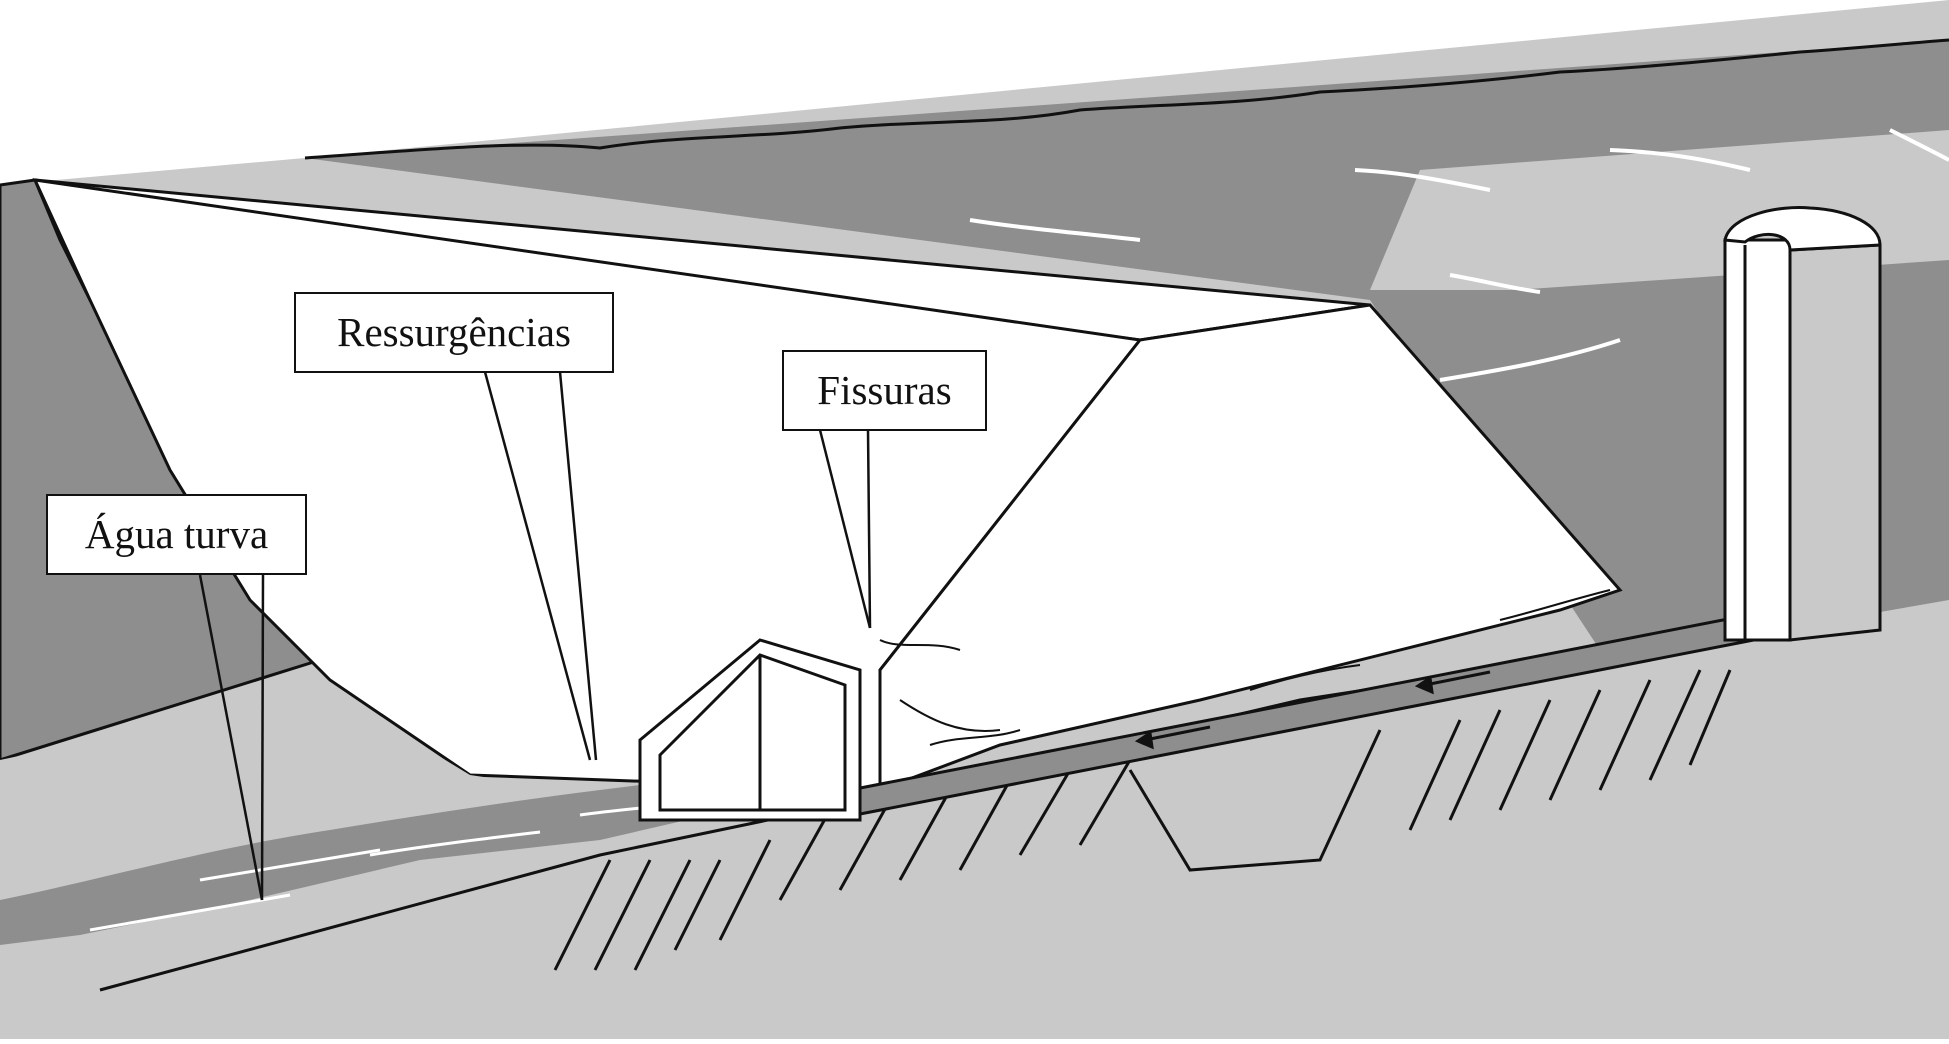 This screenshot has width=1949, height=1044. I want to click on label-fissuras: Fissuras, so click(884, 390).